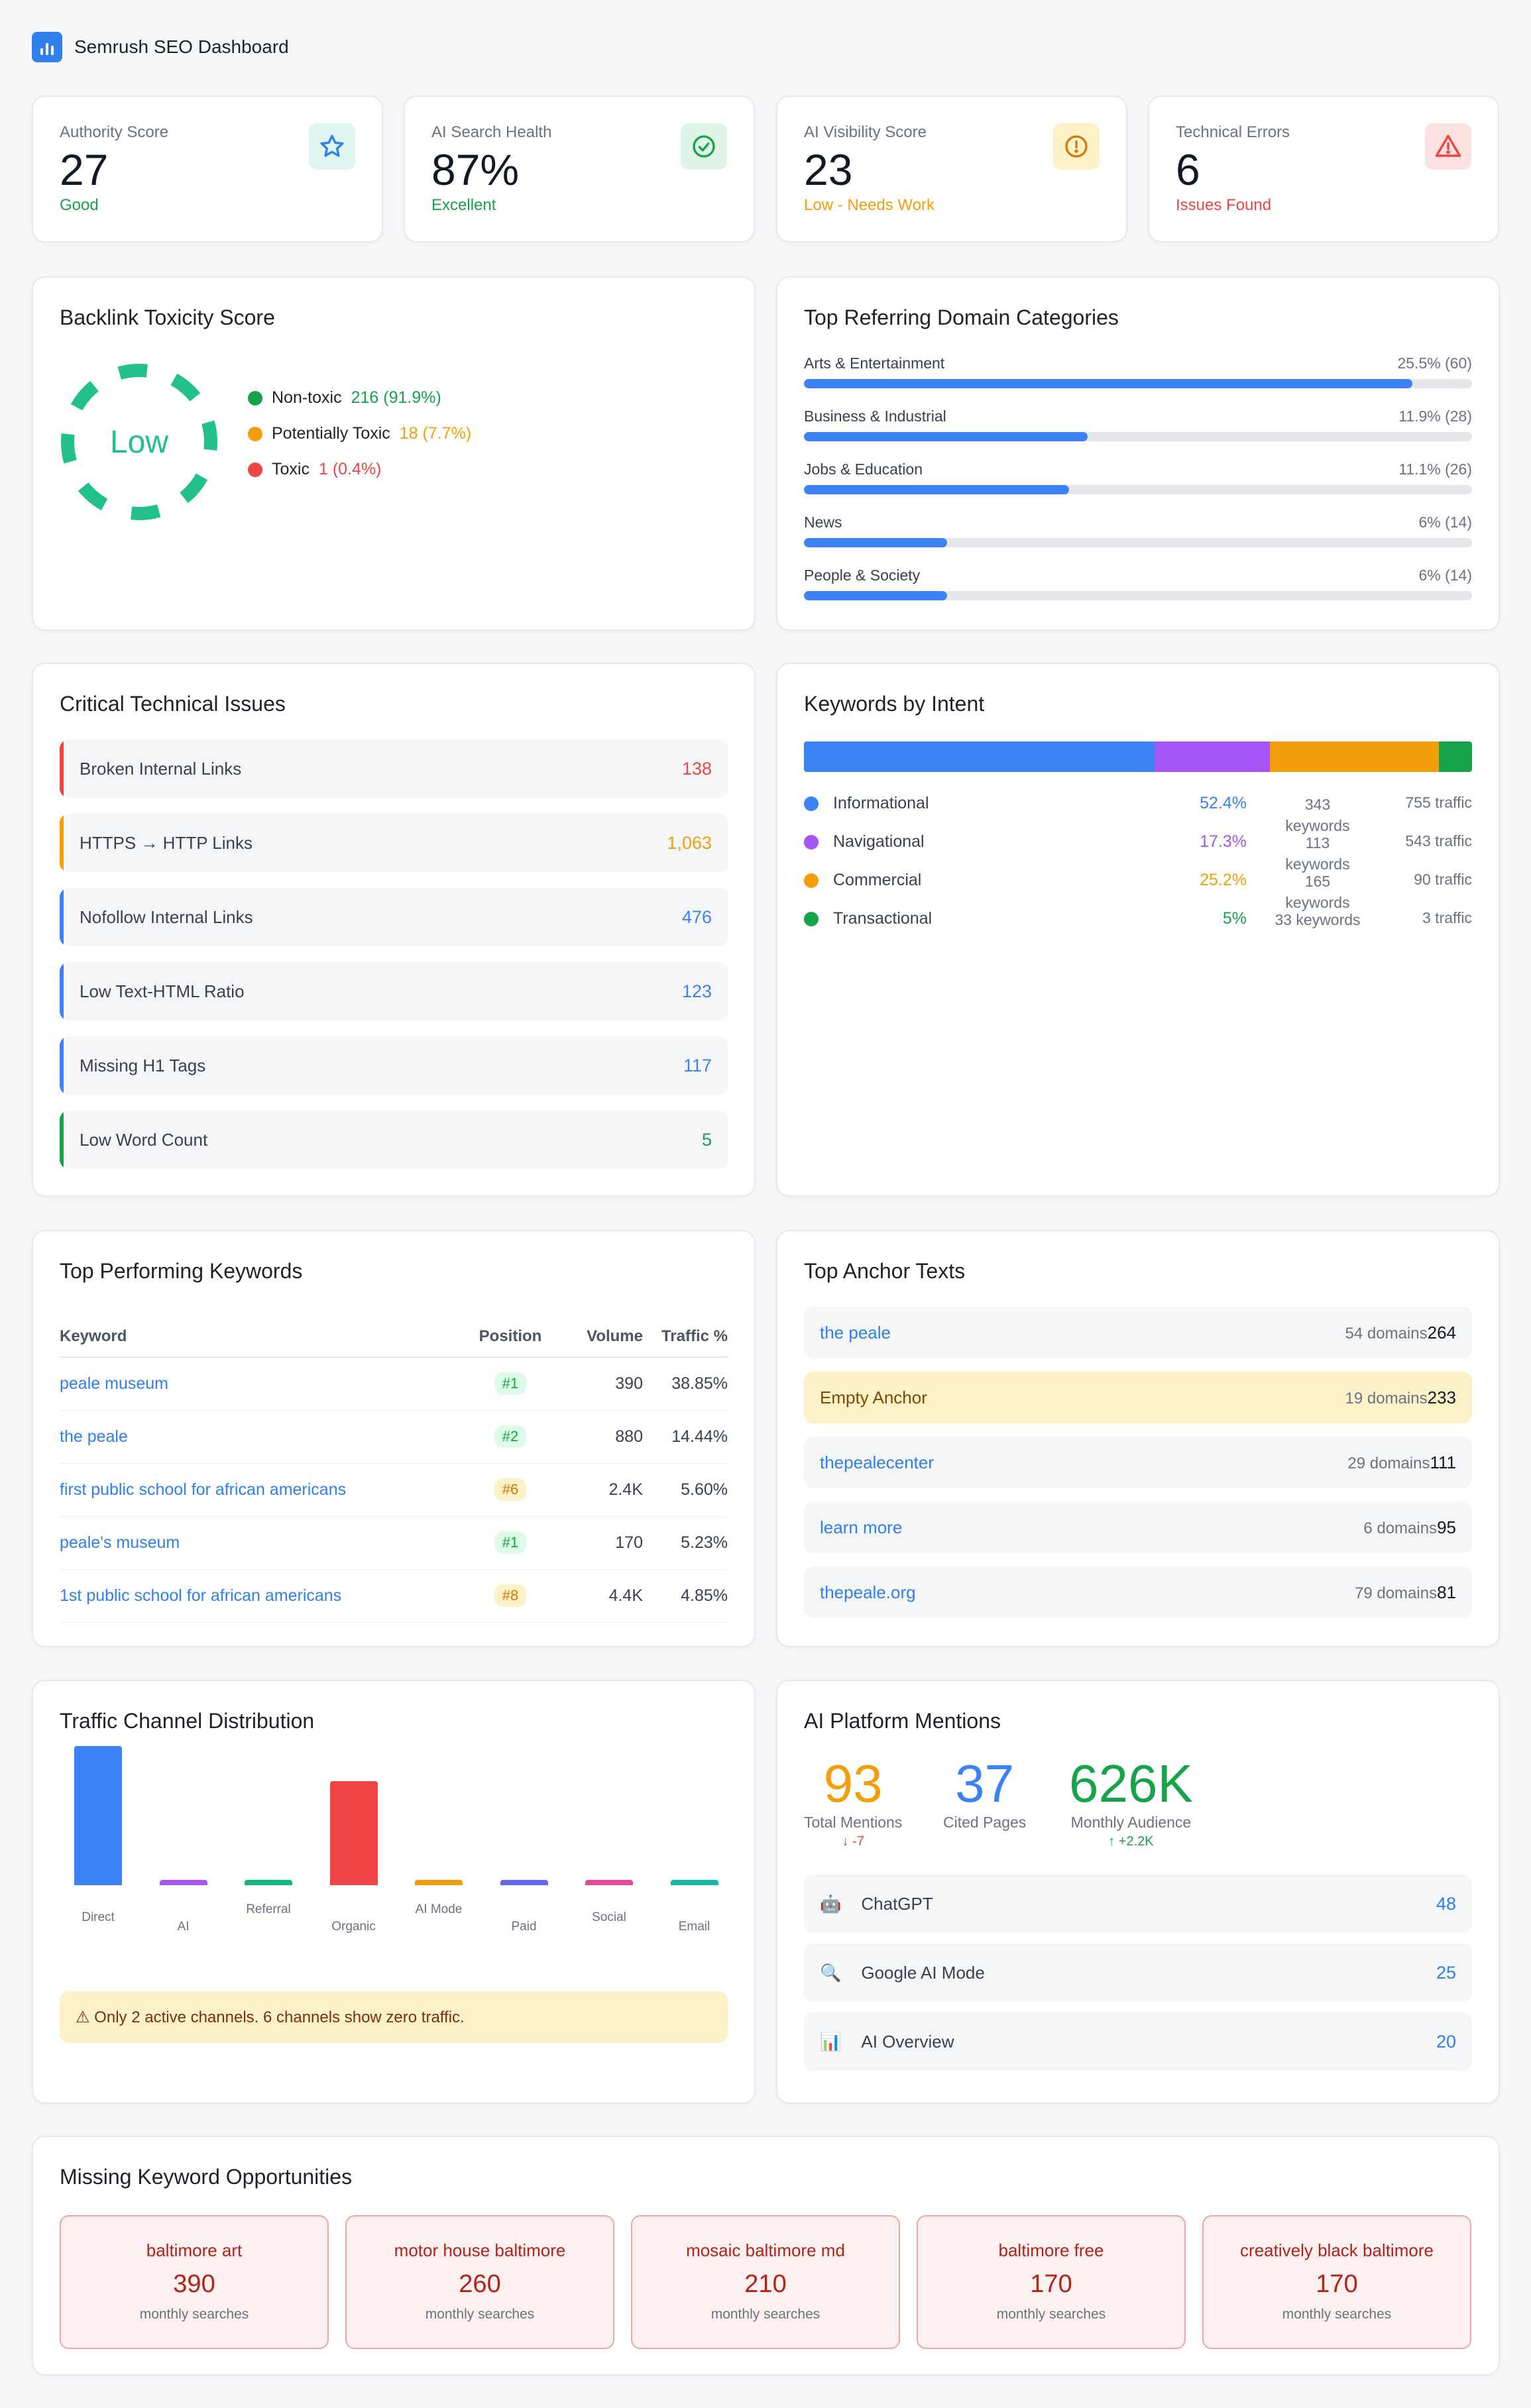  I want to click on kpi-value: 87%, so click(475, 169).